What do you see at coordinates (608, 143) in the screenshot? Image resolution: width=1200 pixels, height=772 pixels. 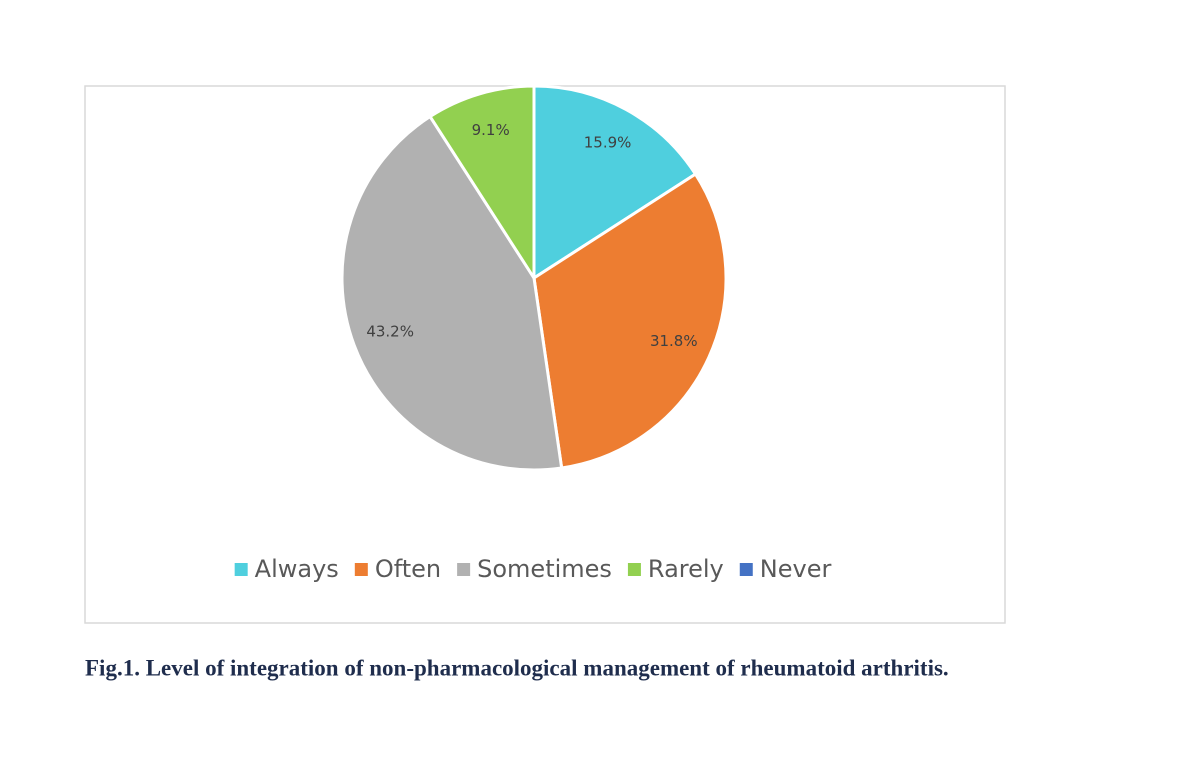 I see `data-label: 15.9%` at bounding box center [608, 143].